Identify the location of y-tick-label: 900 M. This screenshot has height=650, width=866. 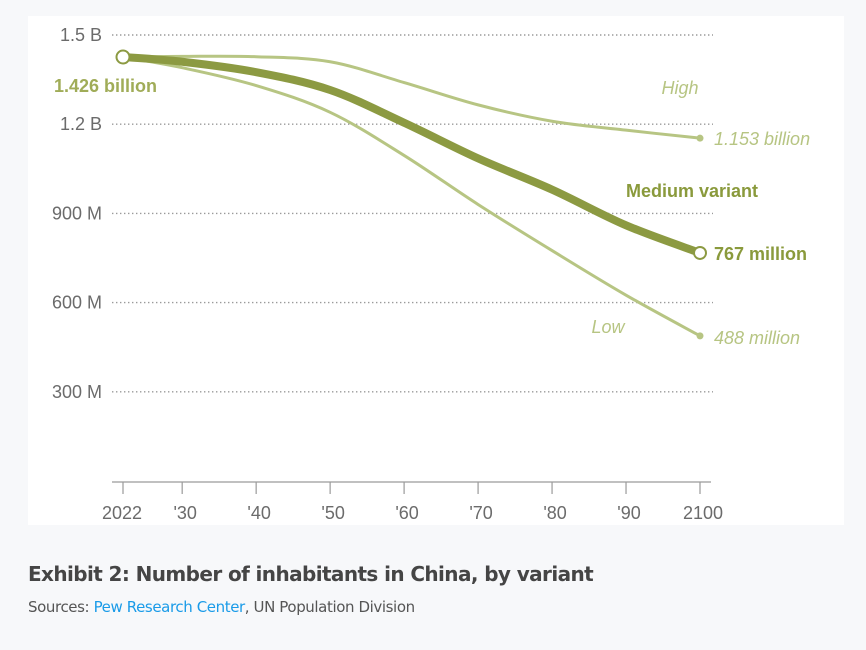
(77, 213).